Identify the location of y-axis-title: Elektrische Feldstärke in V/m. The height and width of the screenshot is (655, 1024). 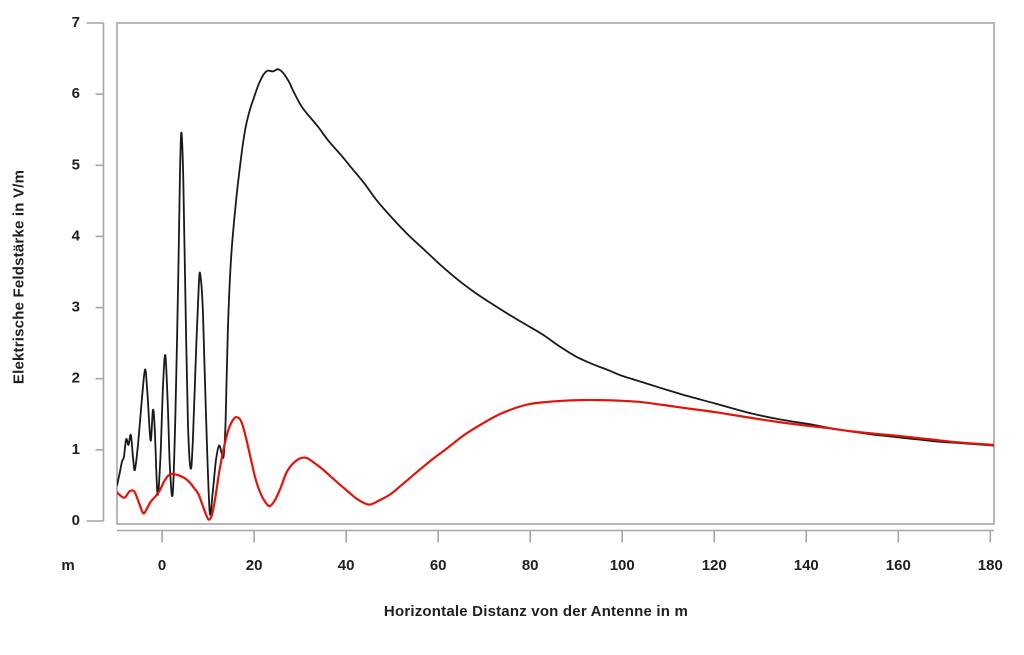
(19, 277).